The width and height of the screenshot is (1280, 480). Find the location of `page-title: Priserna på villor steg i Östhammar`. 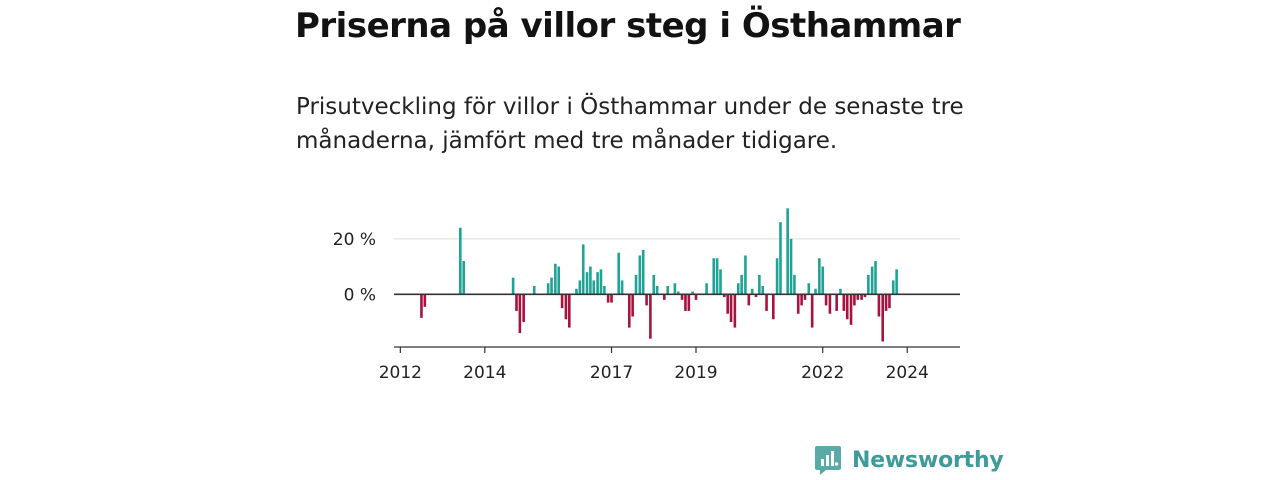

page-title: Priserna på villor steg i Östhammar is located at coordinates (628, 26).